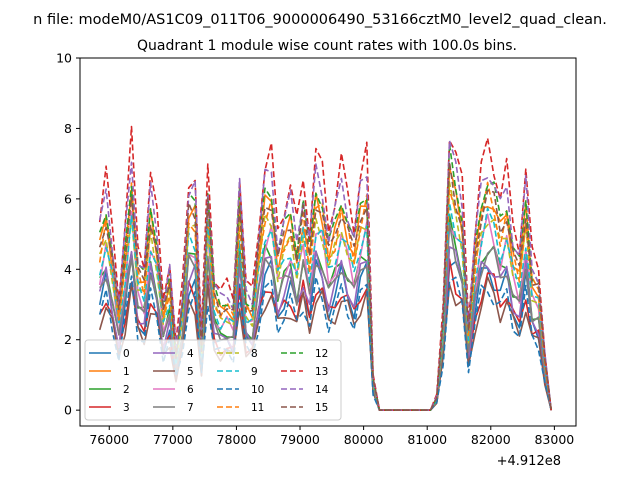  Describe the element at coordinates (68, 269) in the screenshot. I see `y-tick-label: 4` at that location.